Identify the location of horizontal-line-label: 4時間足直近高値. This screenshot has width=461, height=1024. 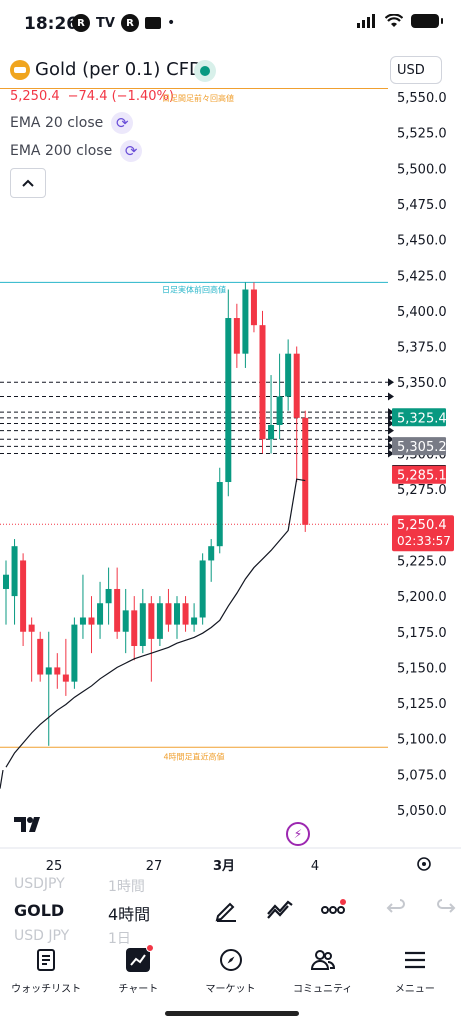
(193, 756).